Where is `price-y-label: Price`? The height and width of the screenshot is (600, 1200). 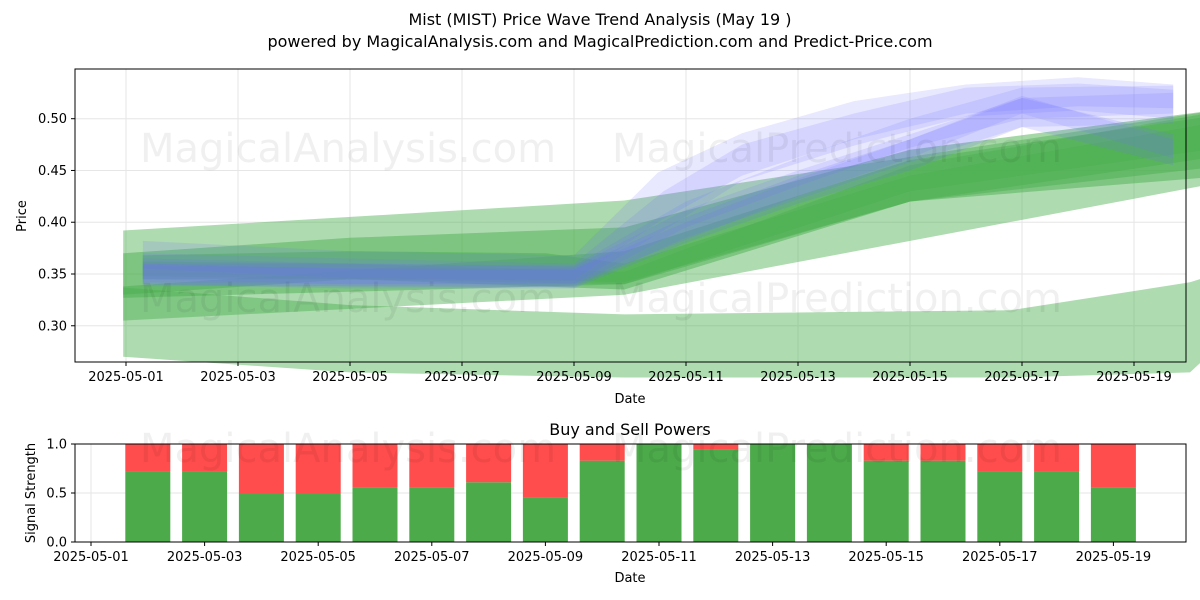
price-y-label: Price is located at coordinates (22, 216).